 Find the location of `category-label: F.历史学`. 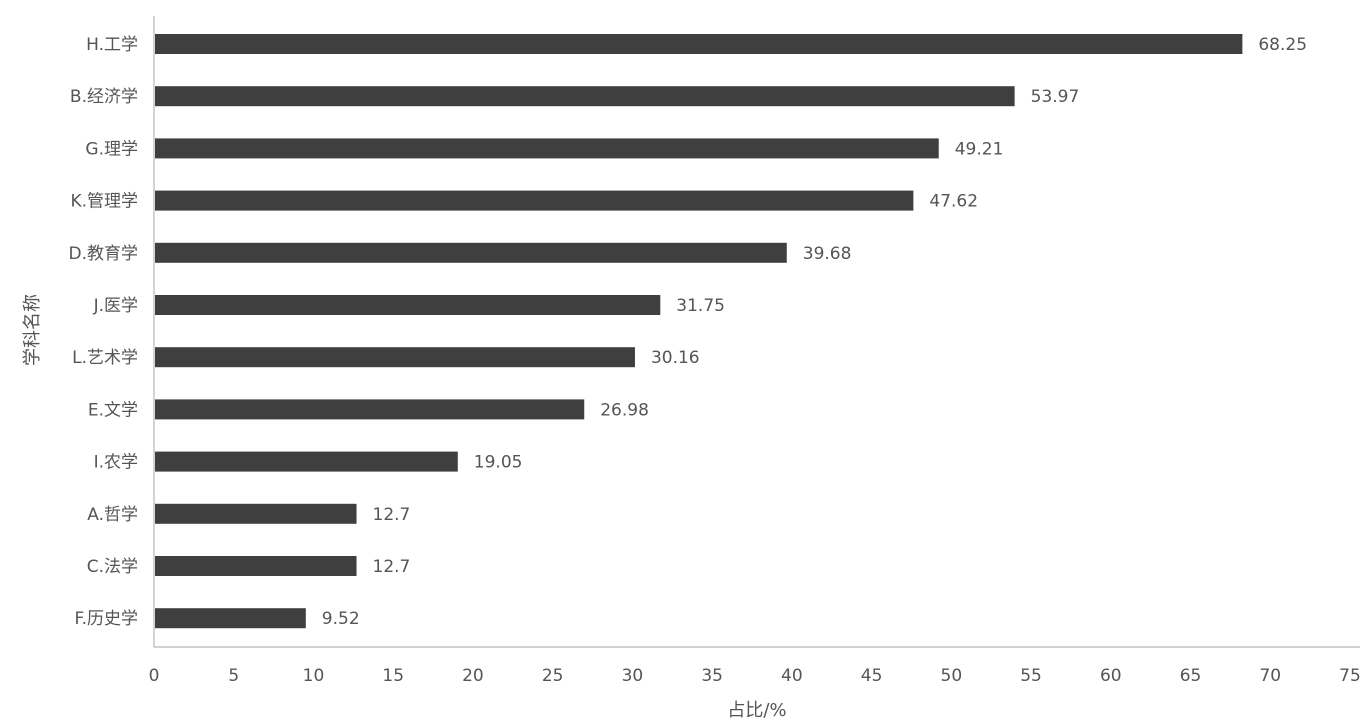

category-label: F.历史学 is located at coordinates (106, 619).